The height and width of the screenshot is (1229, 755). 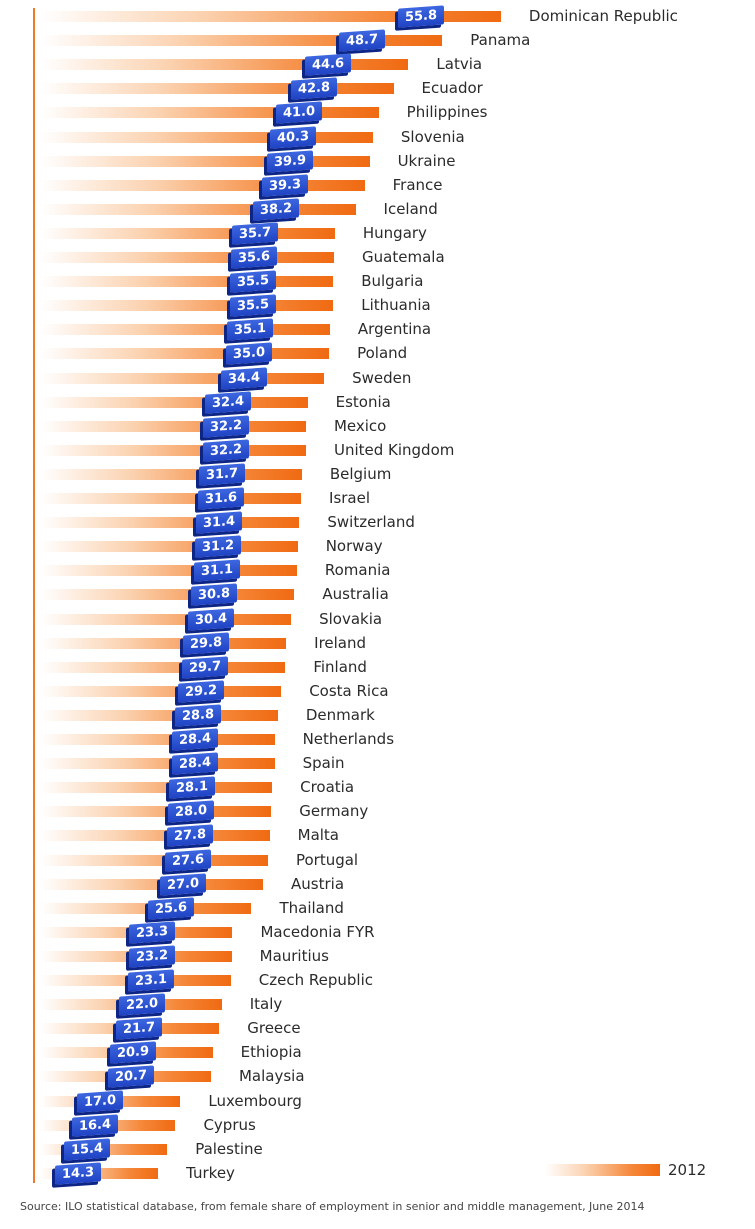 What do you see at coordinates (351, 618) in the screenshot?
I see `category-label: Slovakia` at bounding box center [351, 618].